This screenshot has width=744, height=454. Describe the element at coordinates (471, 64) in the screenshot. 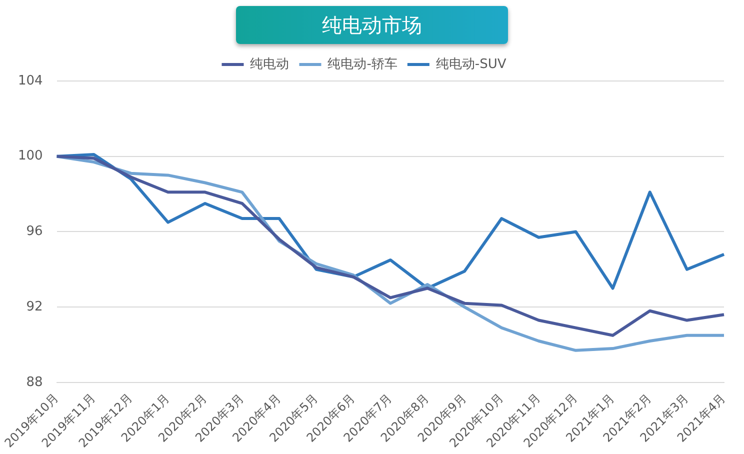

I see `legend-label: 纯电动-SUV` at that location.